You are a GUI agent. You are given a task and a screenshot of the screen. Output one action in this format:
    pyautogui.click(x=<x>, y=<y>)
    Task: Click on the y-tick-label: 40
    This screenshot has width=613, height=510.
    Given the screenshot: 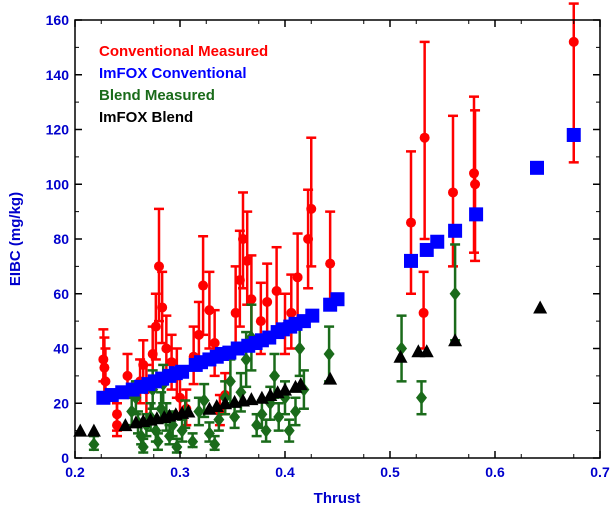 What is the action you would take?
    pyautogui.click(x=61, y=349)
    